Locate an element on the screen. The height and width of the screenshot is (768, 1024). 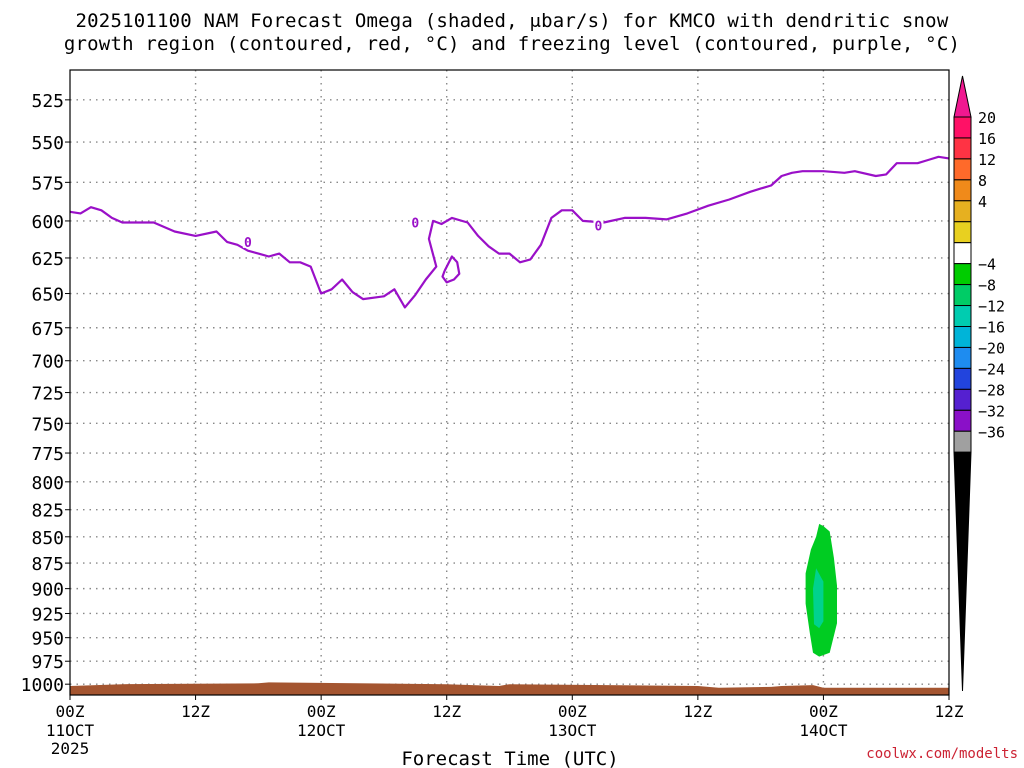
y-tick-label: 950 is located at coordinates (47, 639).